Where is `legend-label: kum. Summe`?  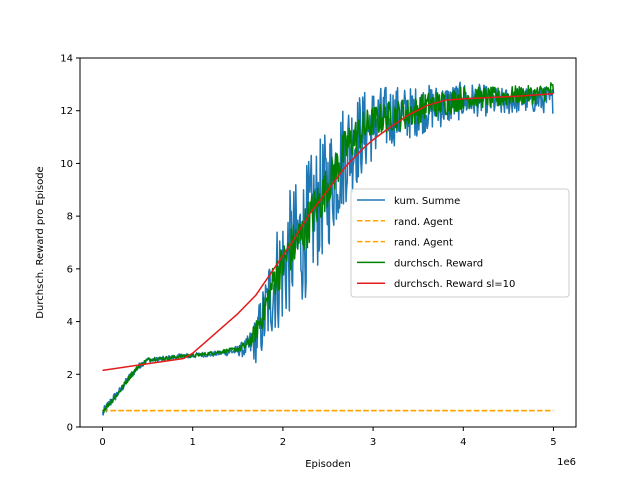 legend-label: kum. Summe is located at coordinates (427, 201).